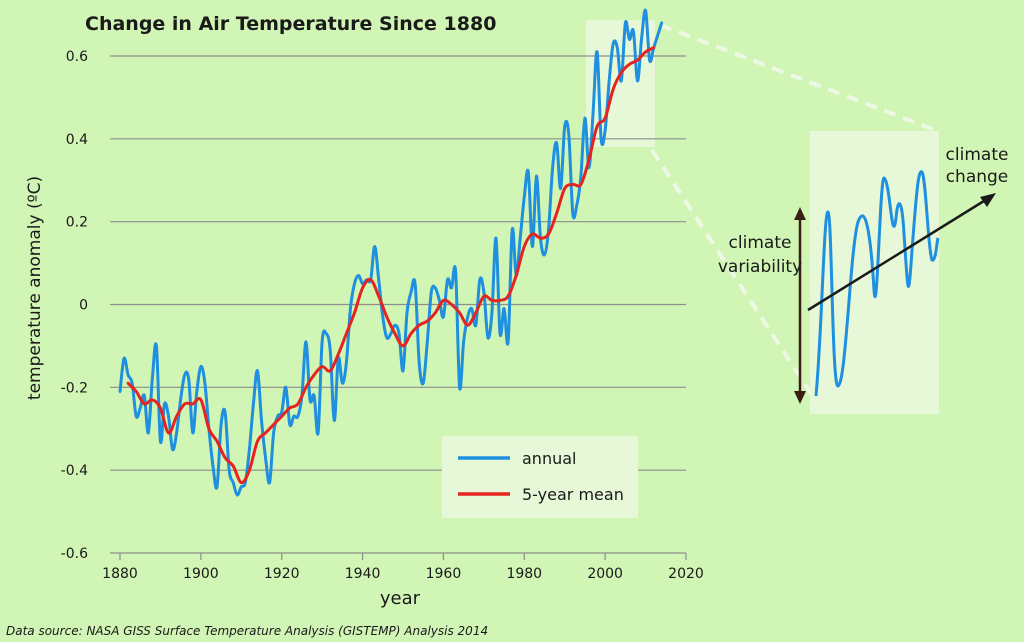 The height and width of the screenshot is (642, 1024). I want to click on y-tick-label: 0.6, so click(77, 57).